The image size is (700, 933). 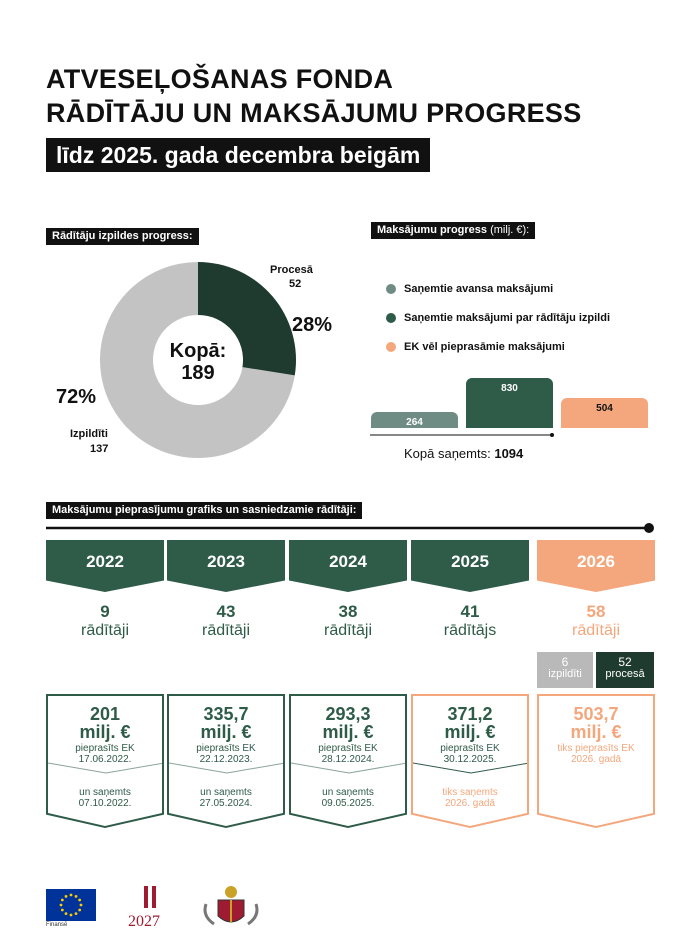 I want to click on payment-bar: 504, so click(x=604, y=413).